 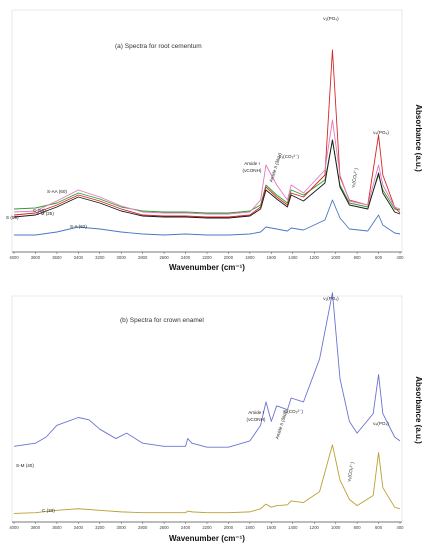 I want to click on series-label: S-M (40), so click(x=25, y=465).